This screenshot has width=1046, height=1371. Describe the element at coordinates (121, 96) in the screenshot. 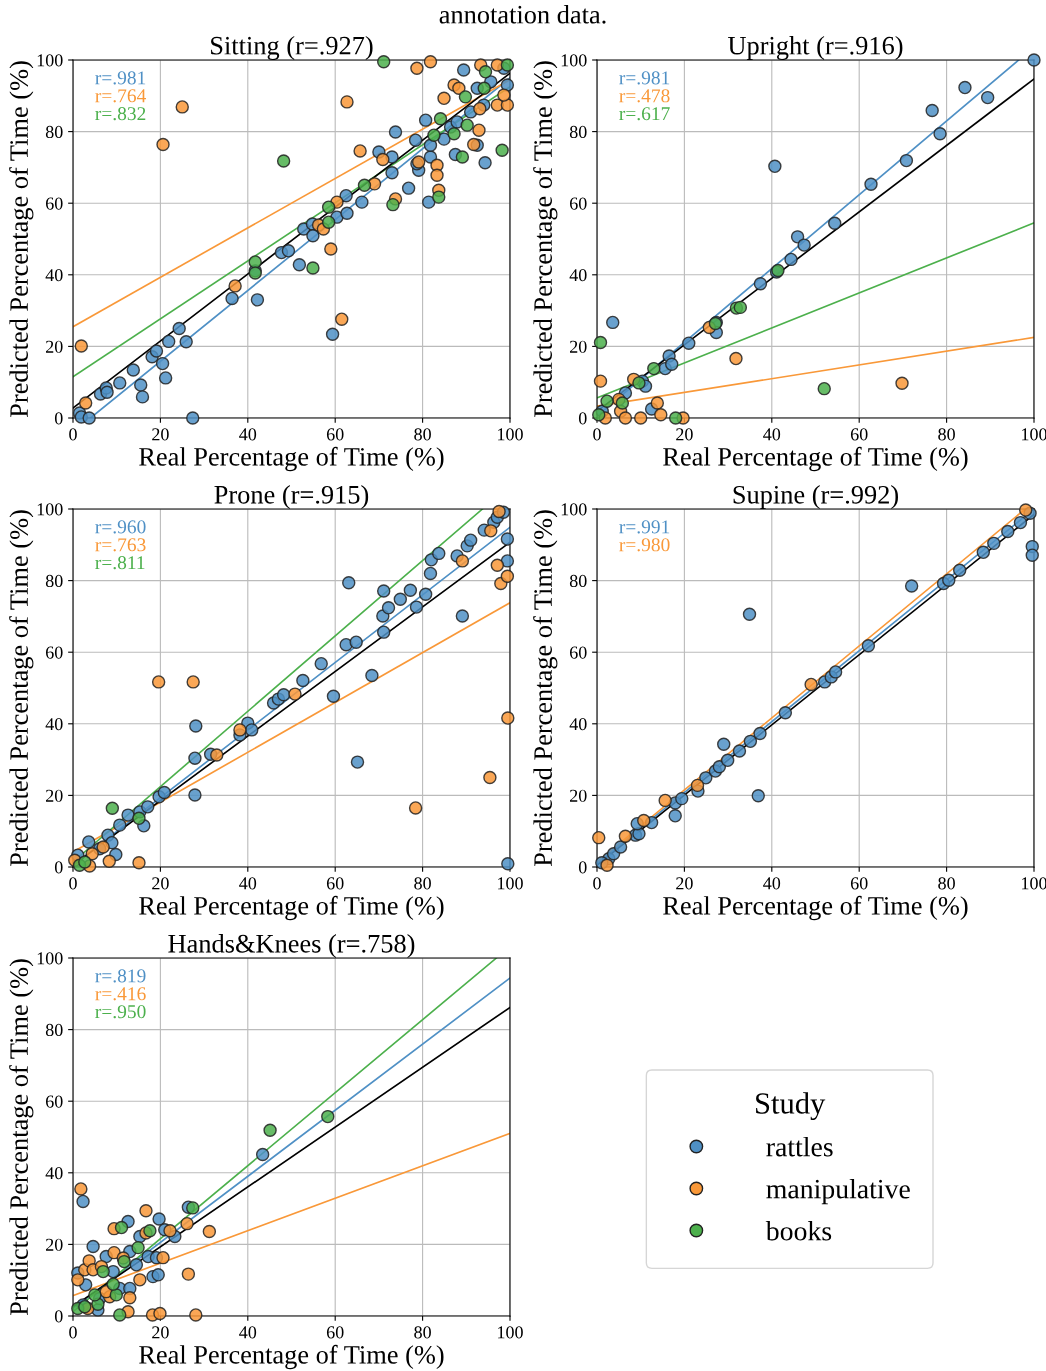

I see `annotation: r=.764` at that location.